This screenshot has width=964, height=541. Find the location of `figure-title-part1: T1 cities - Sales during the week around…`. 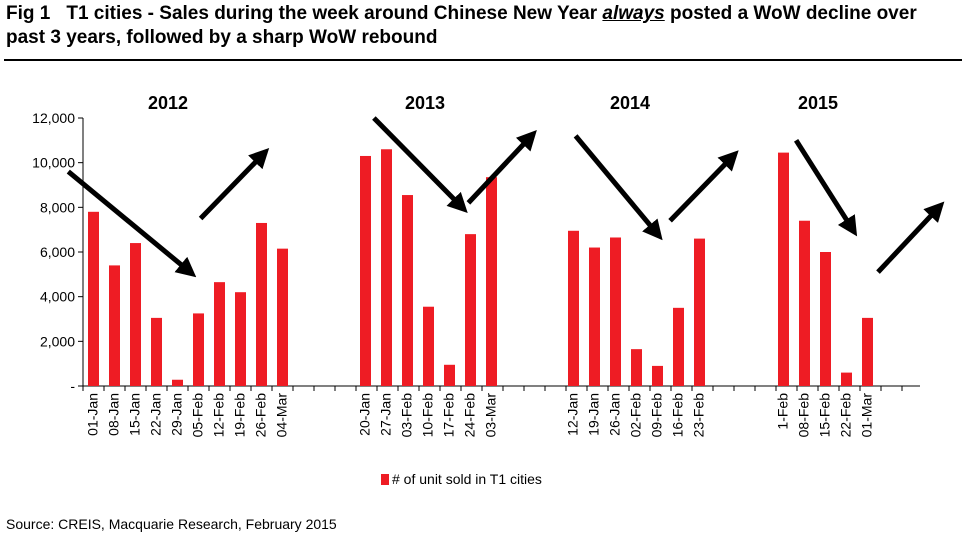

figure-title-part1: T1 cities - Sales during the week around… is located at coordinates (334, 13).